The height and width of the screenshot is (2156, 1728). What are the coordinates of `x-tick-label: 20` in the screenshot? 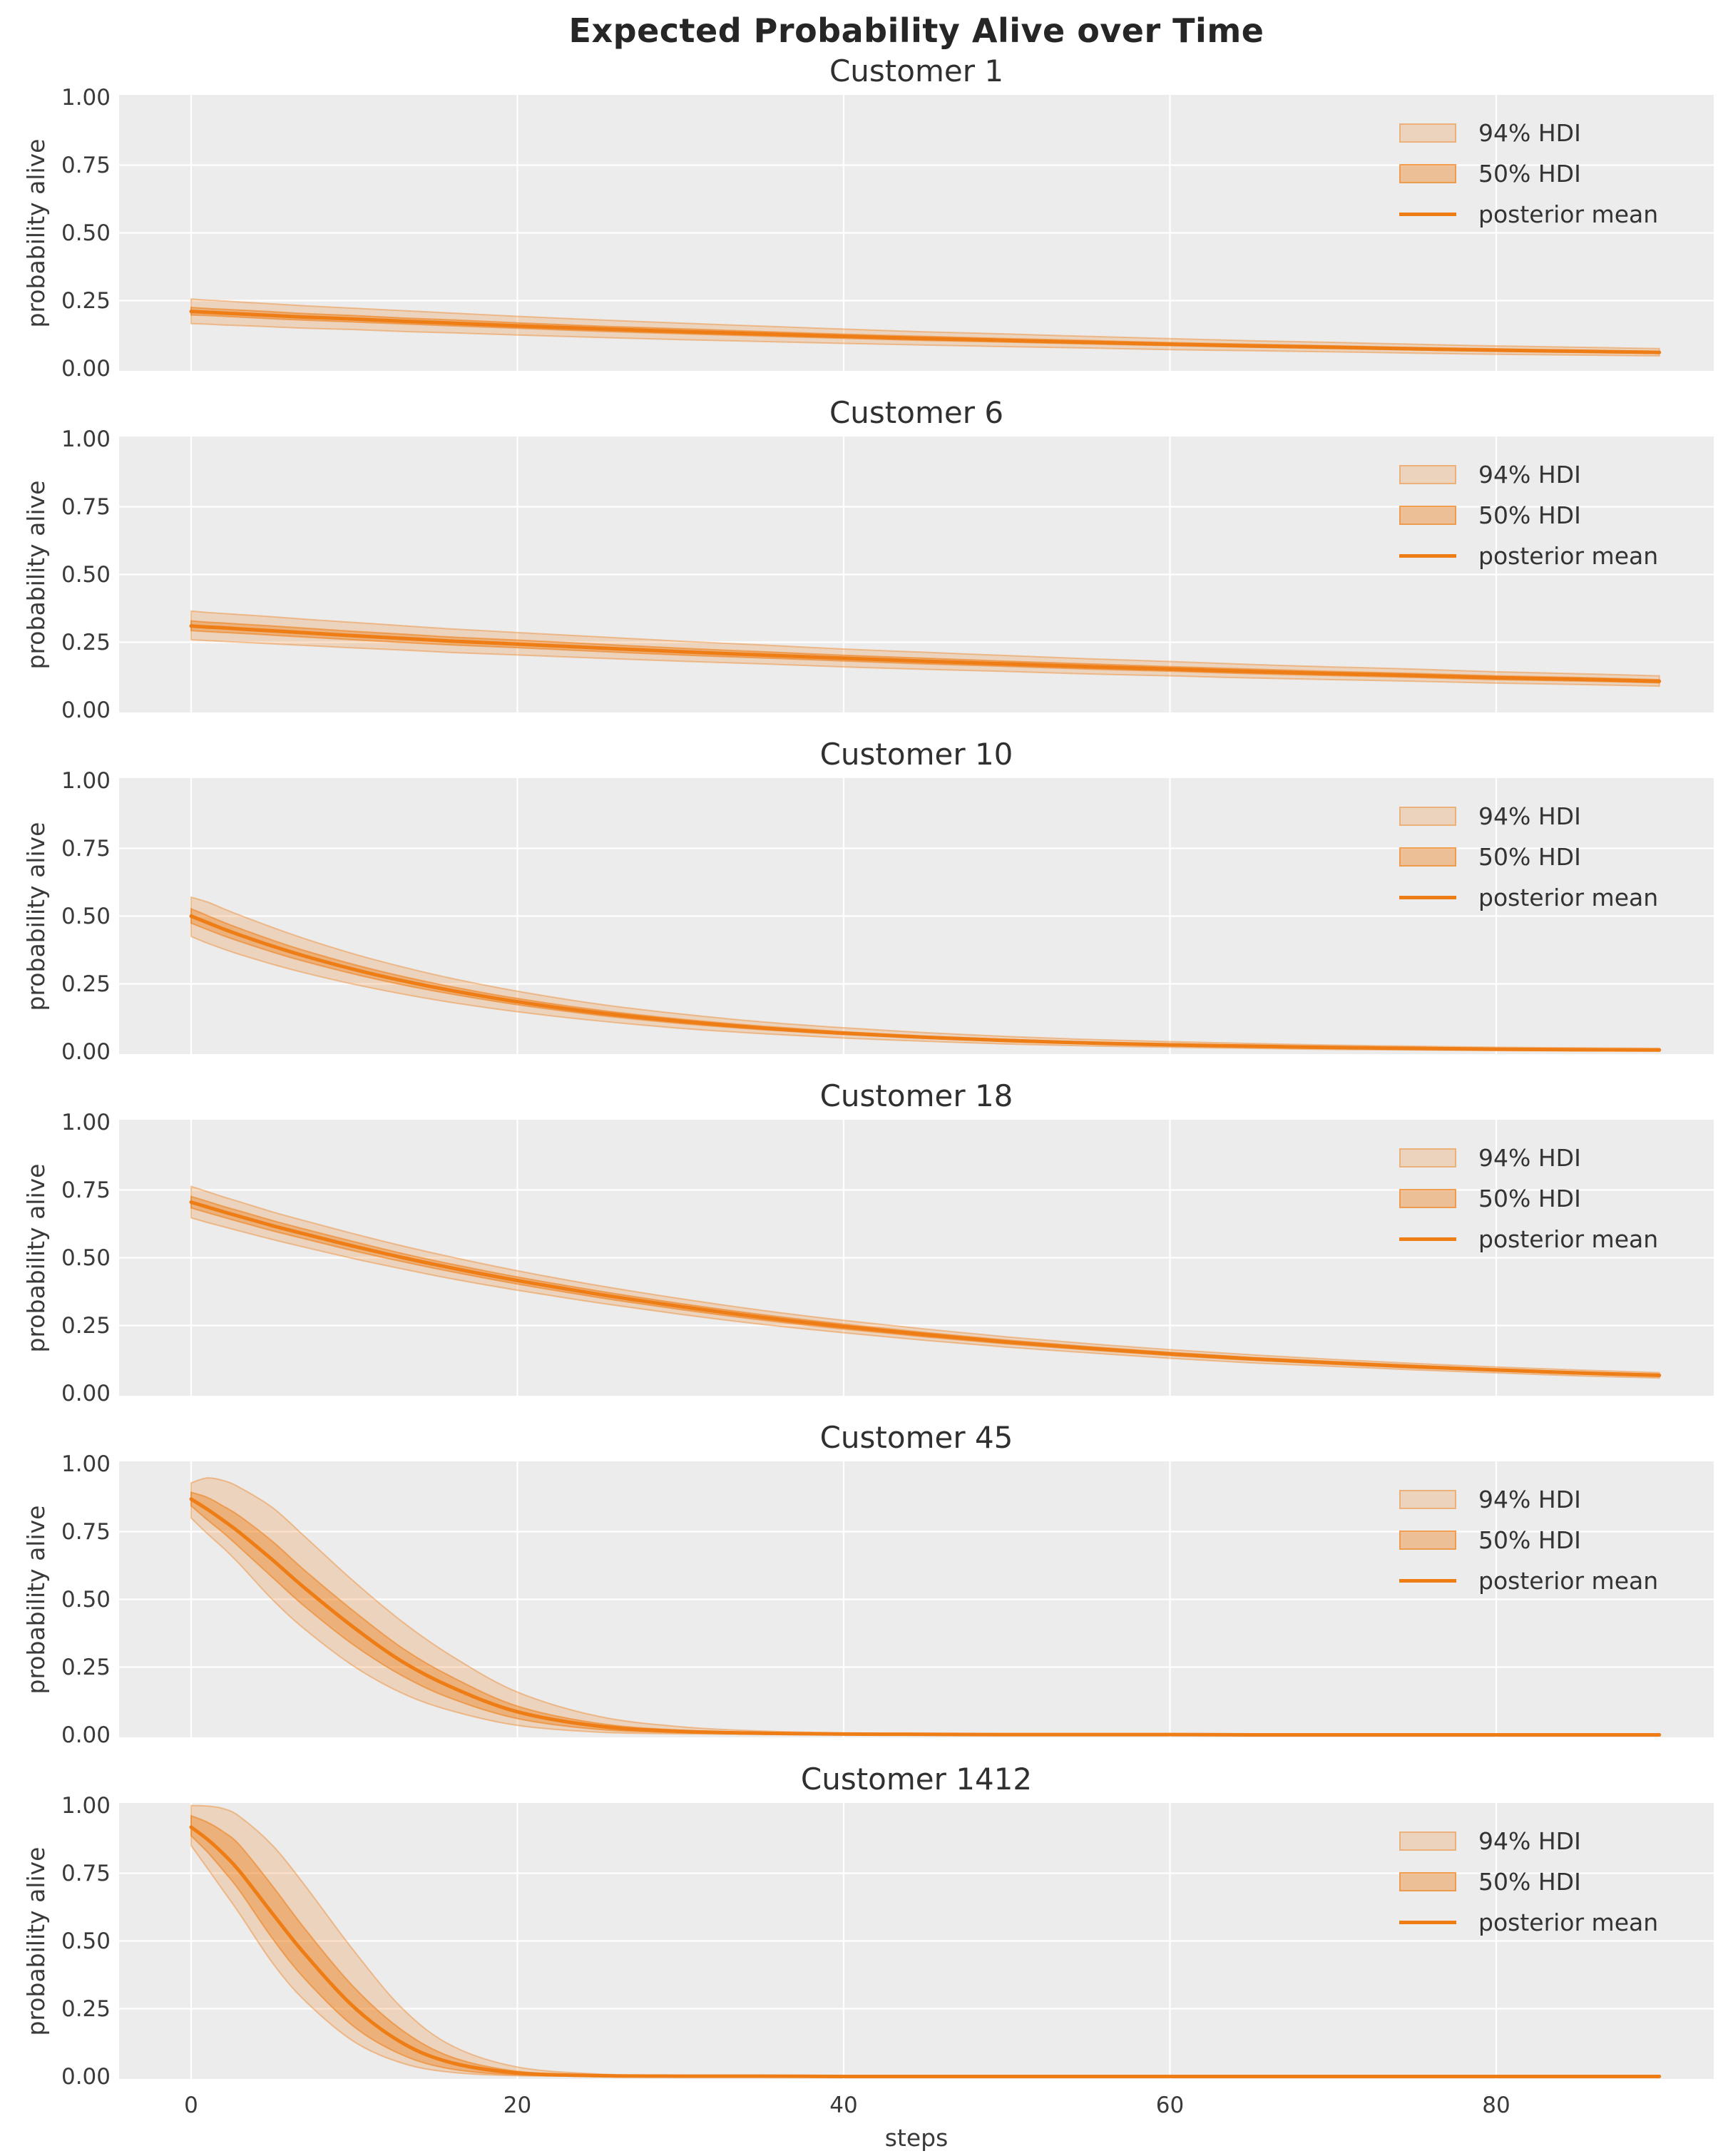 It's located at (517, 2105).